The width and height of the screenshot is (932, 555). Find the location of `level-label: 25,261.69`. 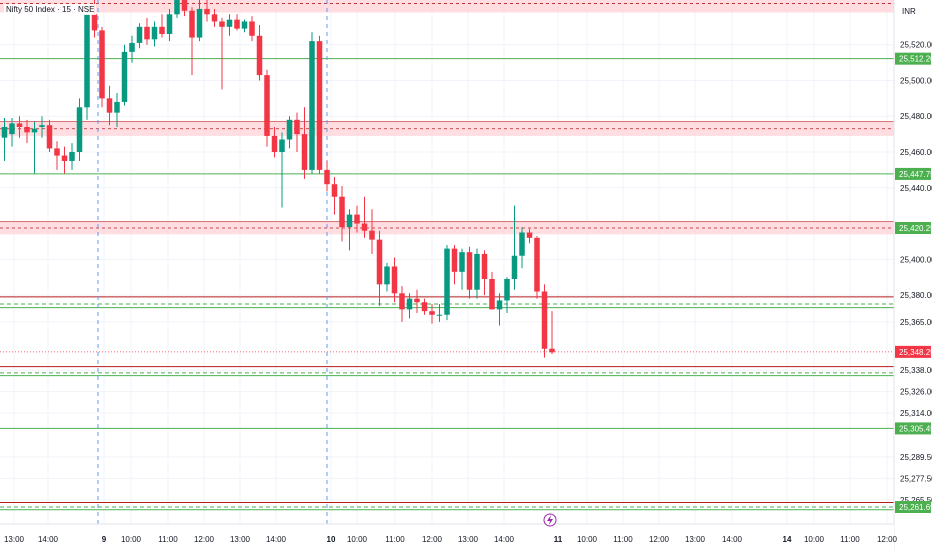

level-label: 25,261.69 is located at coordinates (915, 507).